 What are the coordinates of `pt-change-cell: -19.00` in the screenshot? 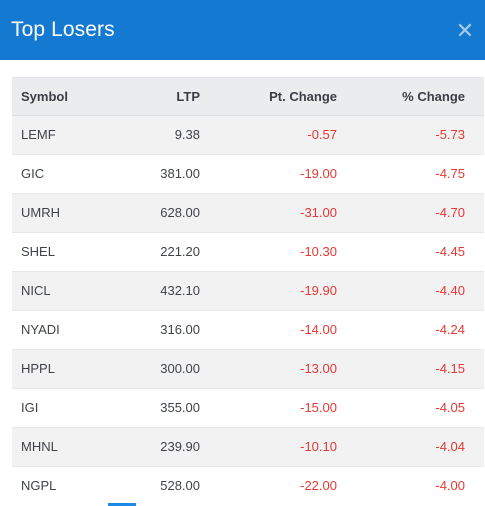 It's located at (269, 174).